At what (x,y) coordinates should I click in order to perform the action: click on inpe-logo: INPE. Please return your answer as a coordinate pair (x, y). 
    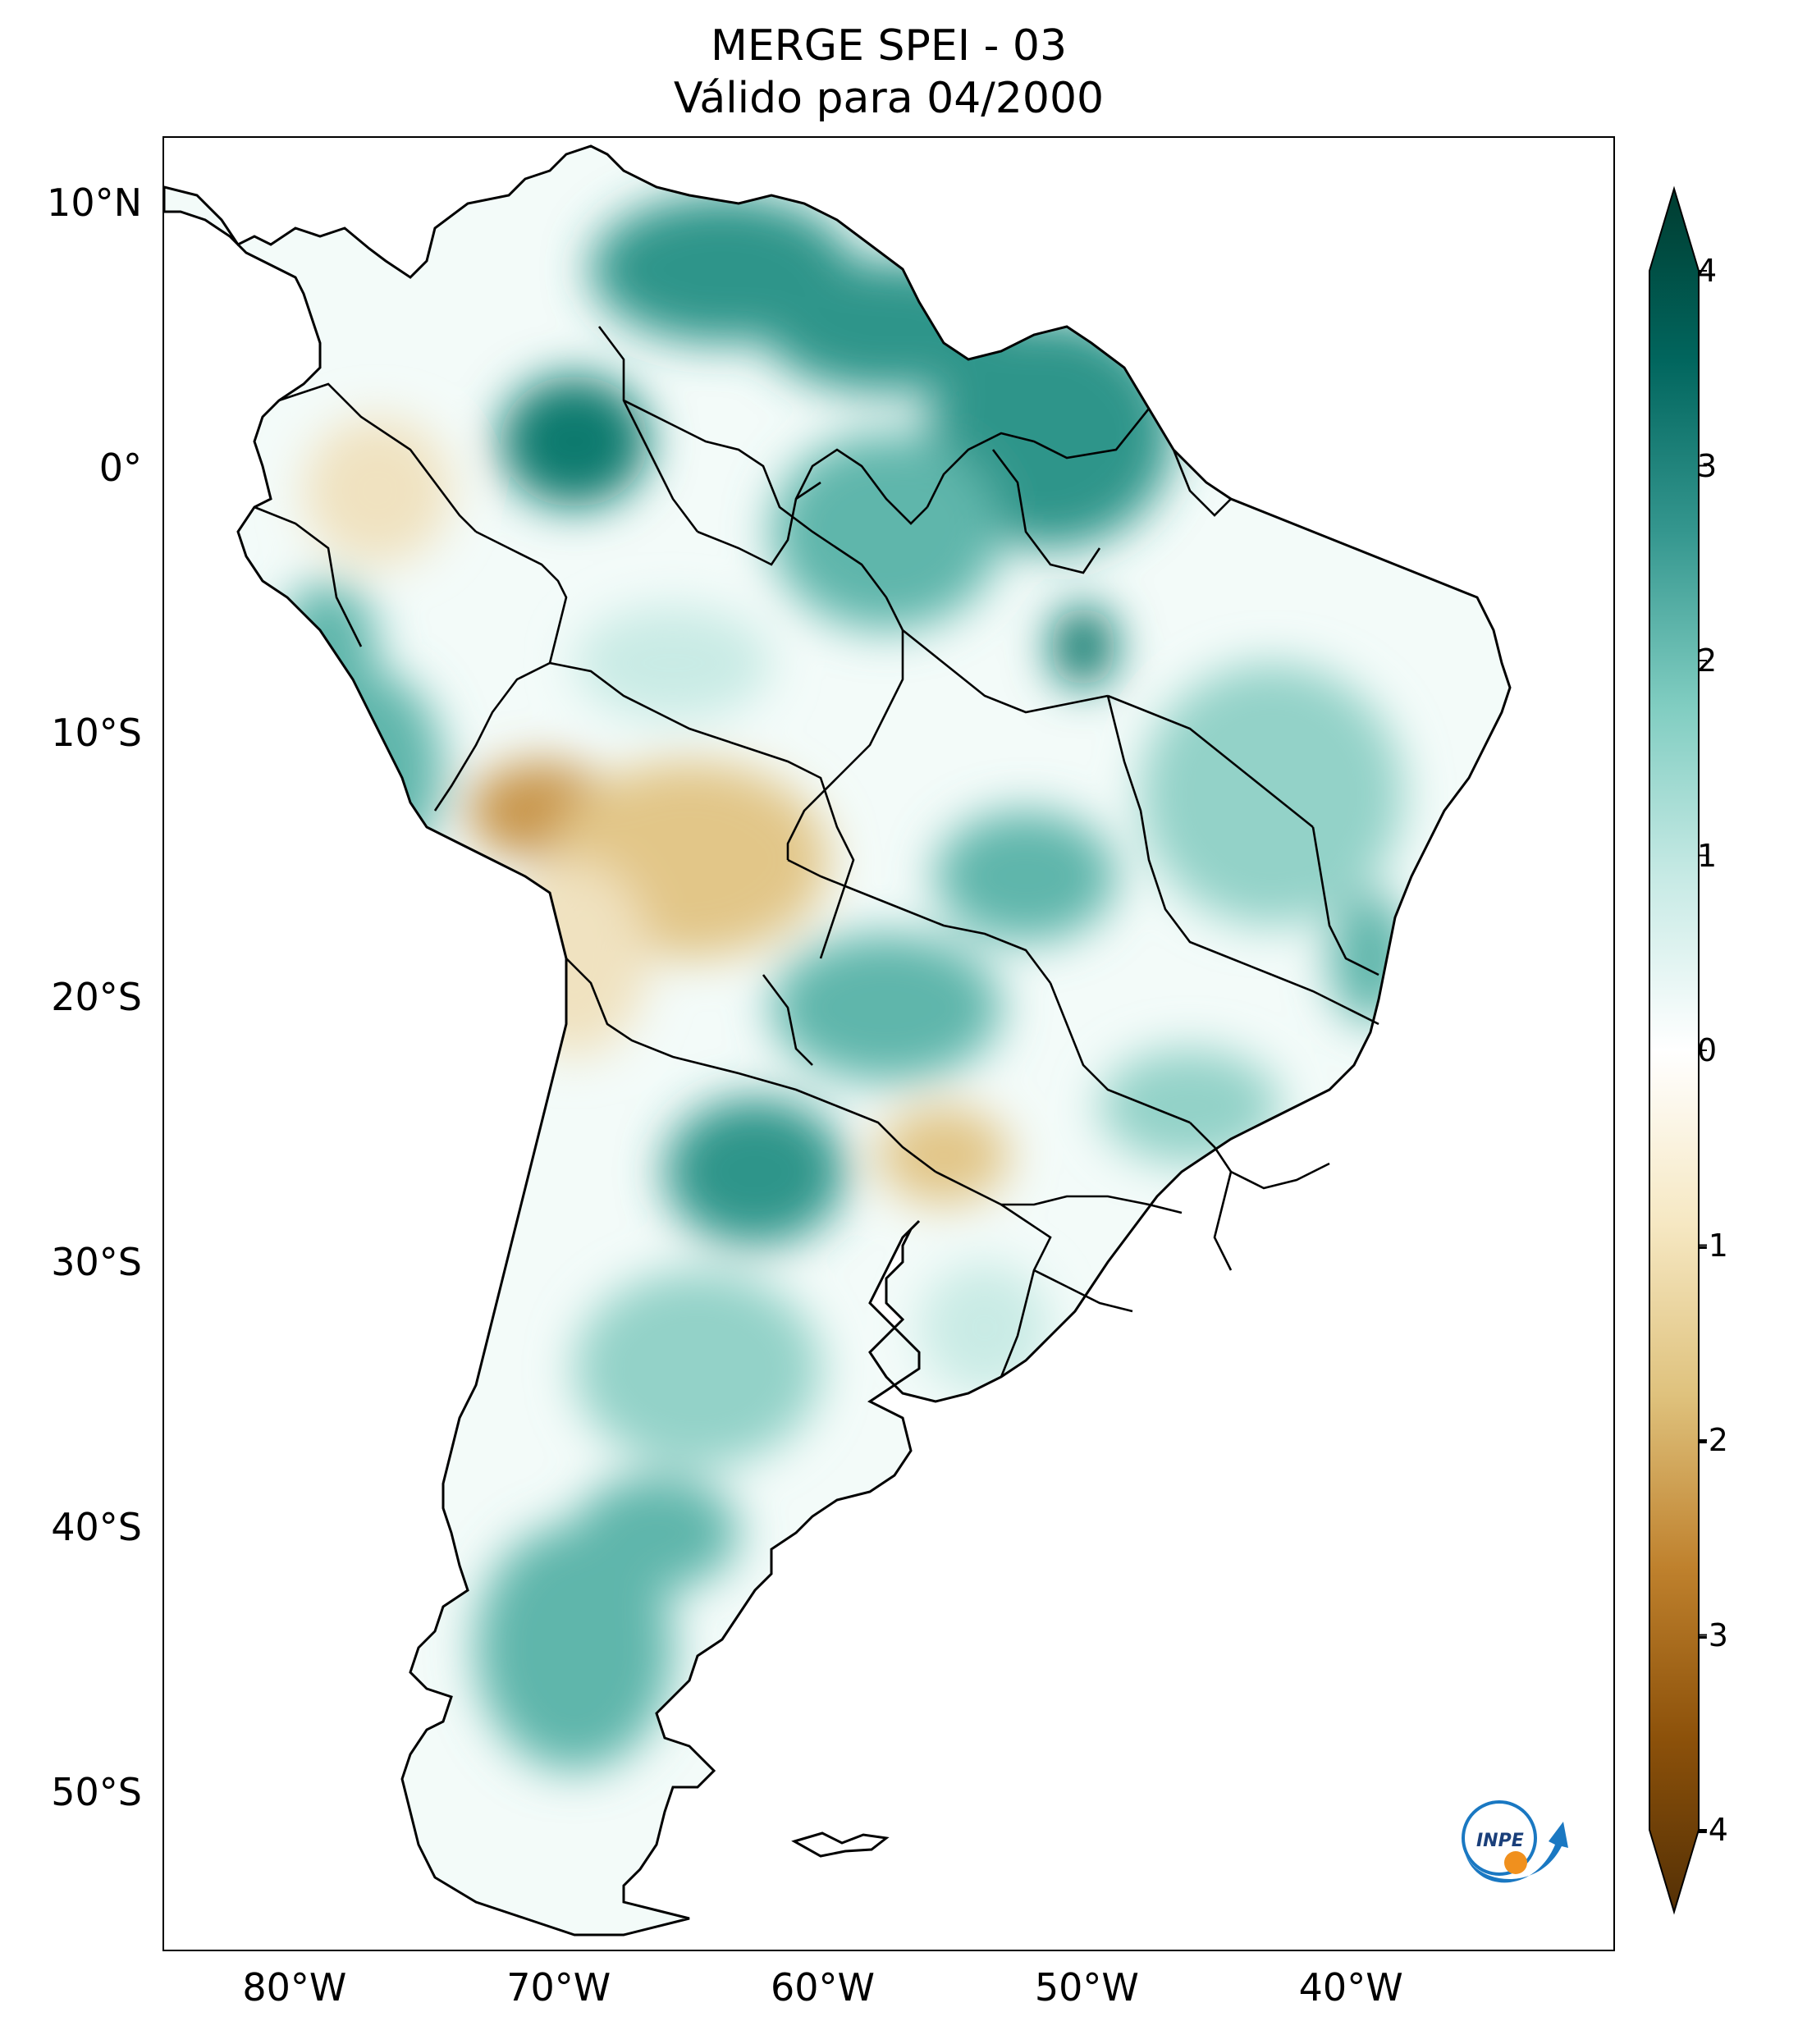
    Looking at the image, I should click on (1515, 1841).